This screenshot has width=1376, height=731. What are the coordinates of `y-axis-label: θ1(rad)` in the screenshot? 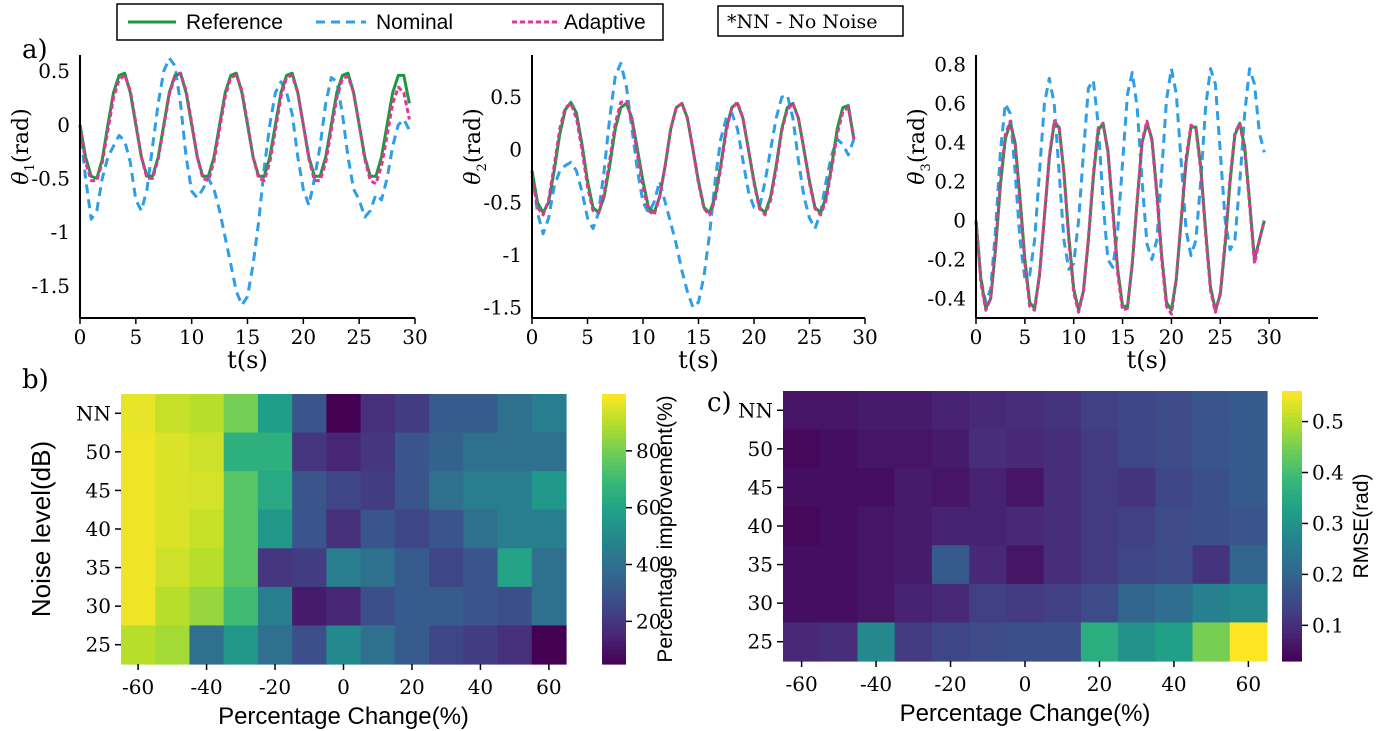 It's located at (23, 146).